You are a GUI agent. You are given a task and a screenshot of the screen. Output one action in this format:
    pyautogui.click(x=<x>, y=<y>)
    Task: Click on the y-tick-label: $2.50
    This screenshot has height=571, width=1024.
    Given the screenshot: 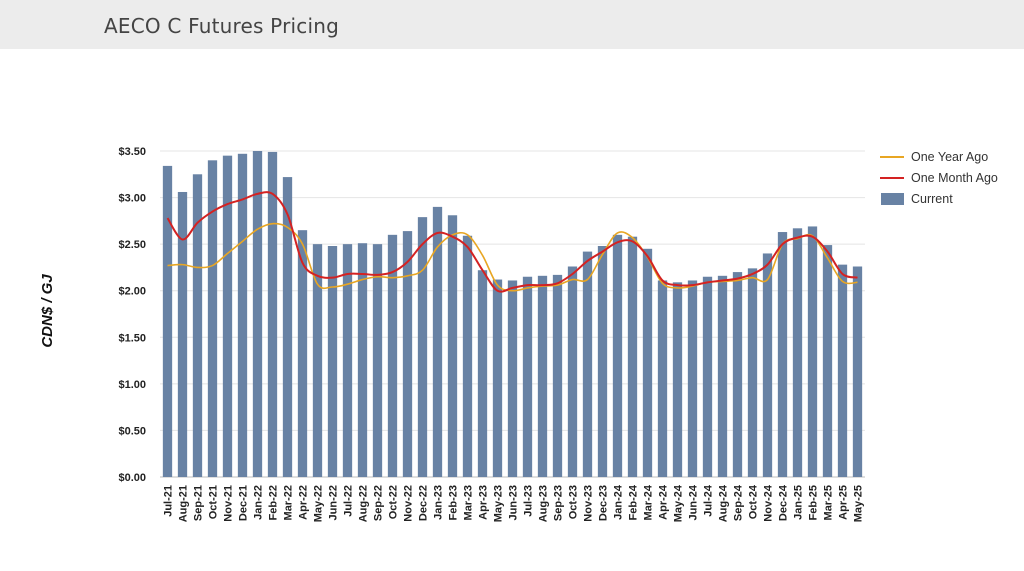 What is the action you would take?
    pyautogui.click(x=132, y=245)
    